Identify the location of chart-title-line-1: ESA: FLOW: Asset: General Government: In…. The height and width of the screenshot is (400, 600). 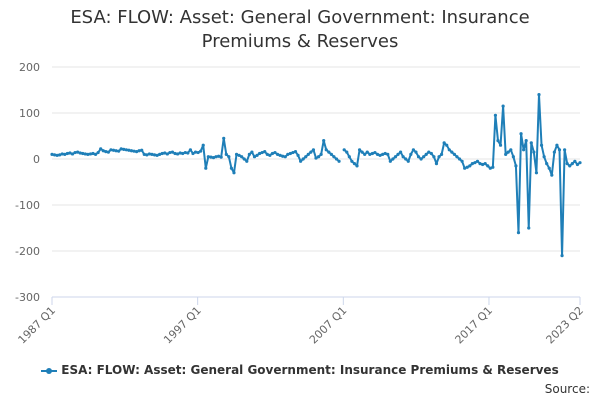
(300, 17).